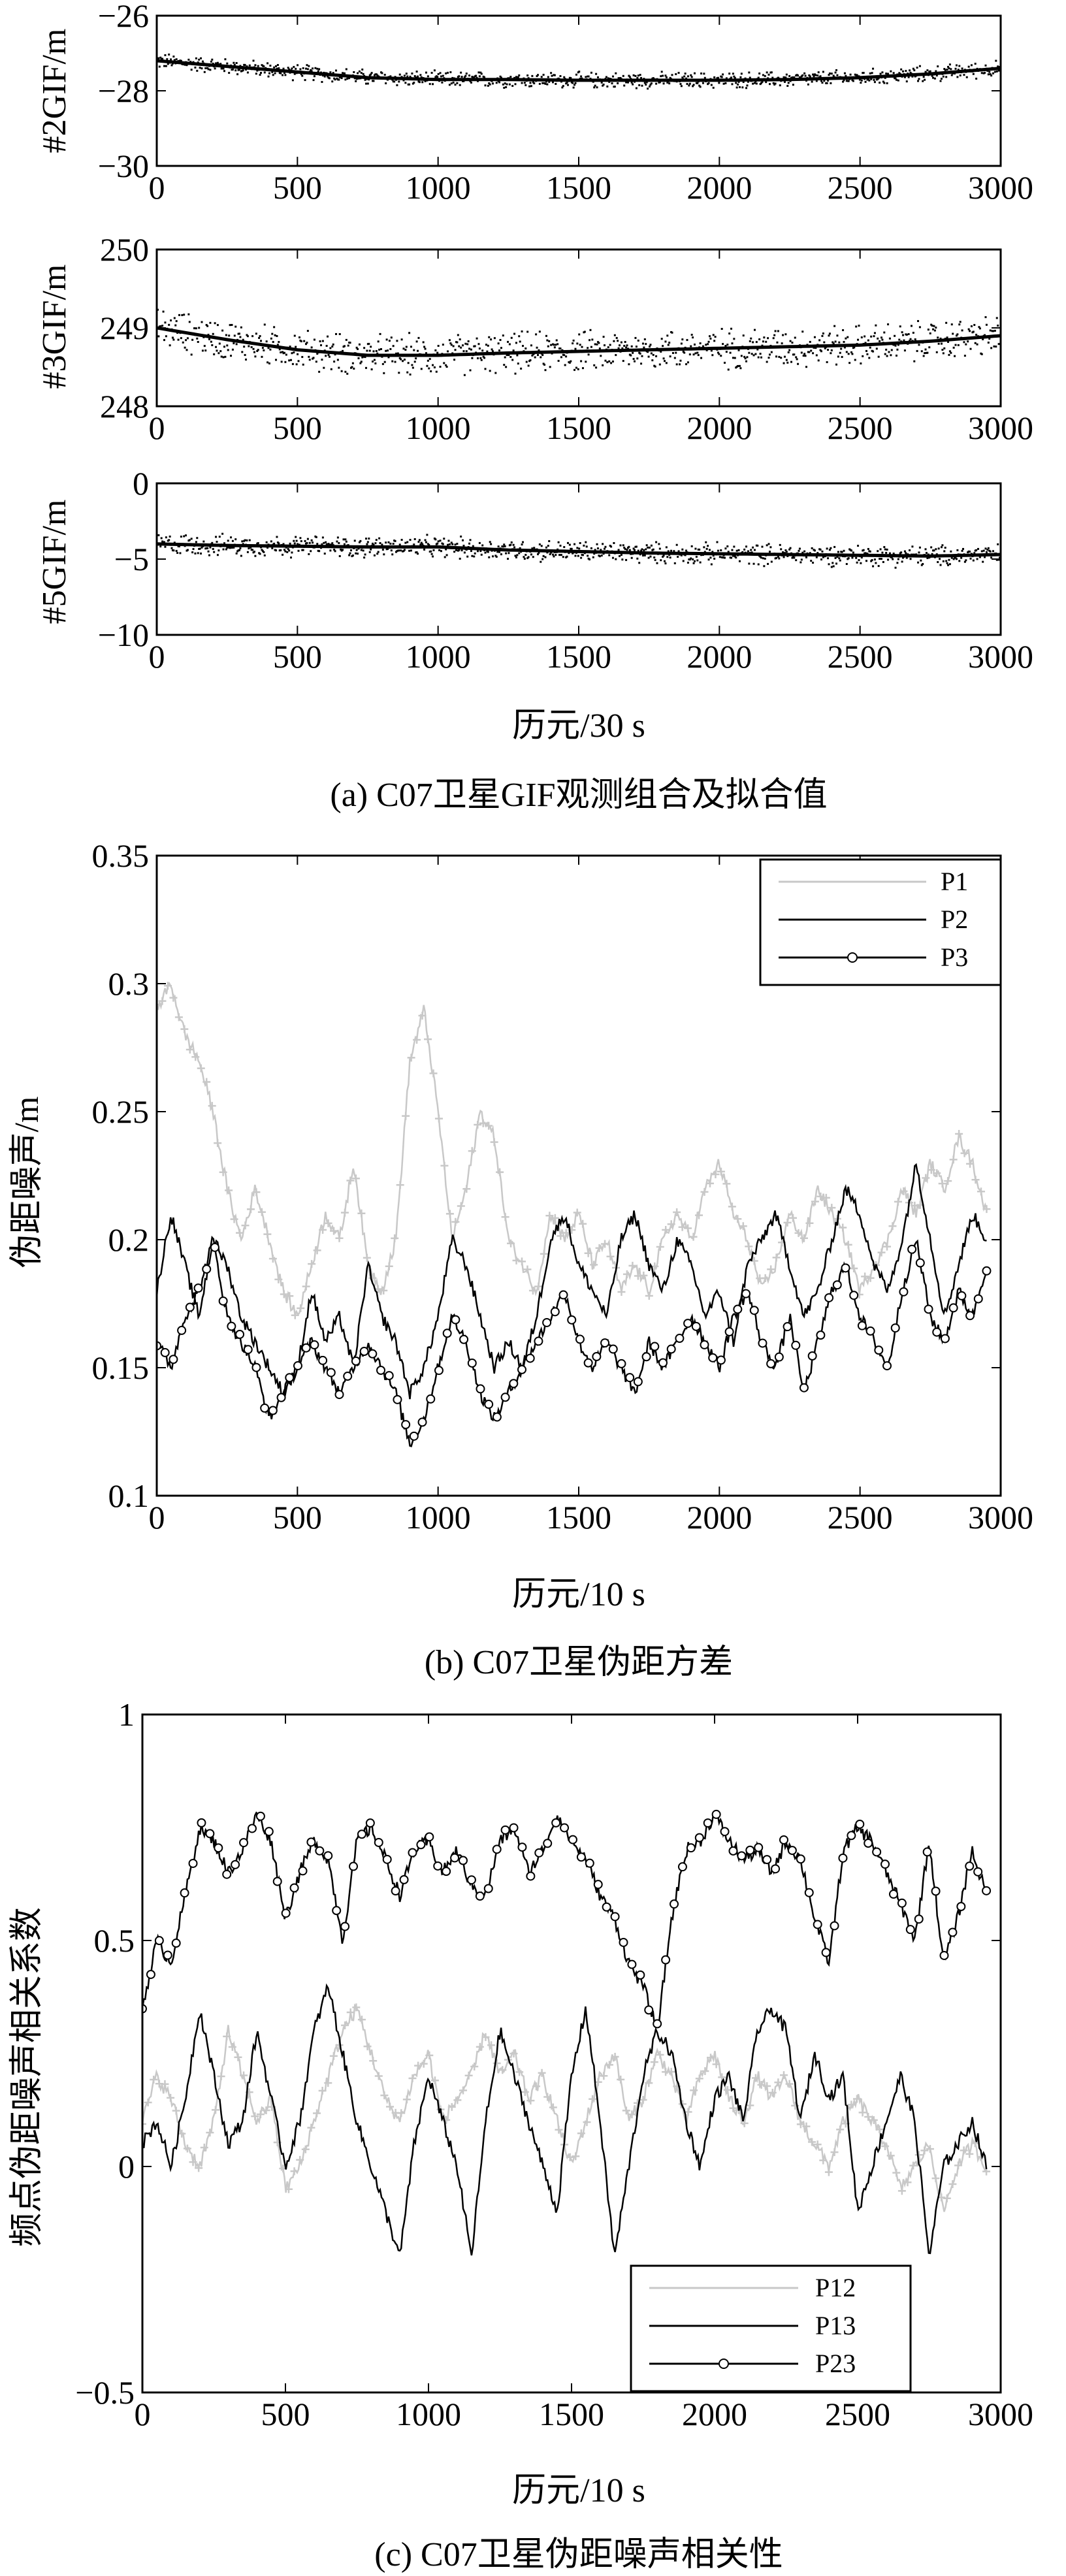 This screenshot has width=1066, height=2576. Describe the element at coordinates (297, 187) in the screenshot. I see `x-tick-label-a1: 500` at that location.